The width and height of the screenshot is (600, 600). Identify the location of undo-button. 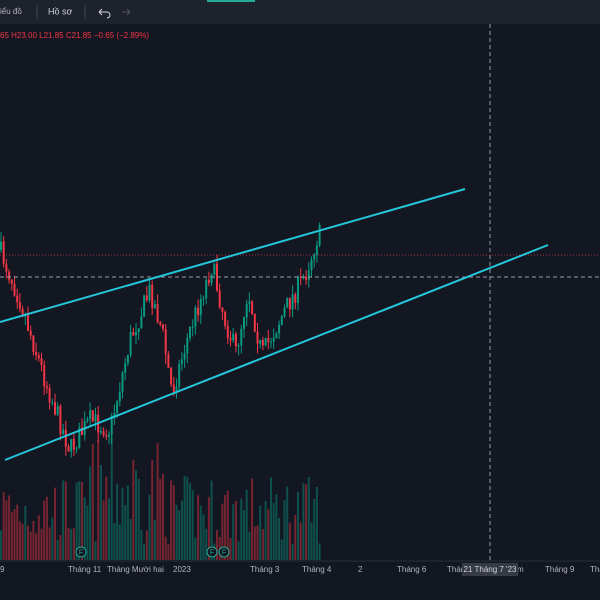
(104, 13).